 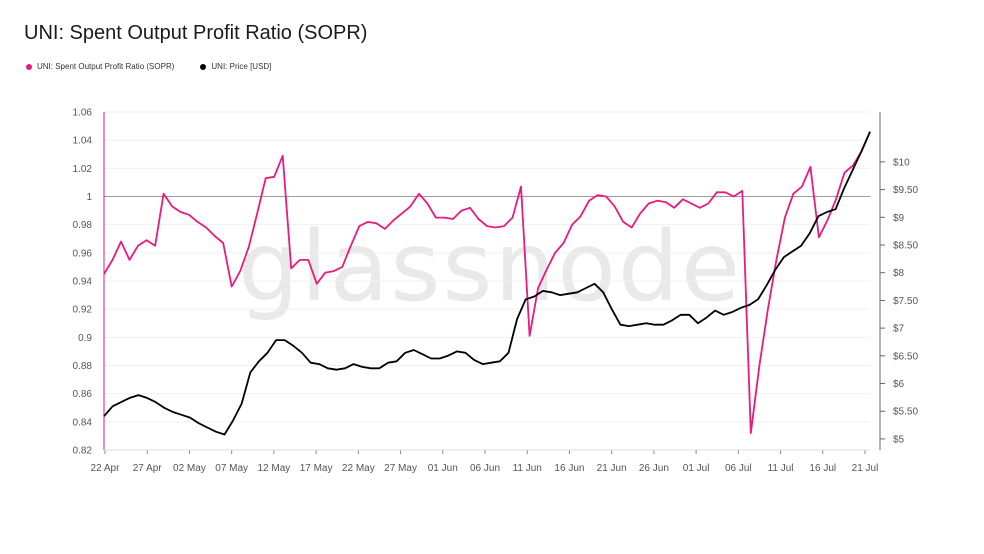 What do you see at coordinates (83, 310) in the screenshot?
I see `left-tick-label: 0.92` at bounding box center [83, 310].